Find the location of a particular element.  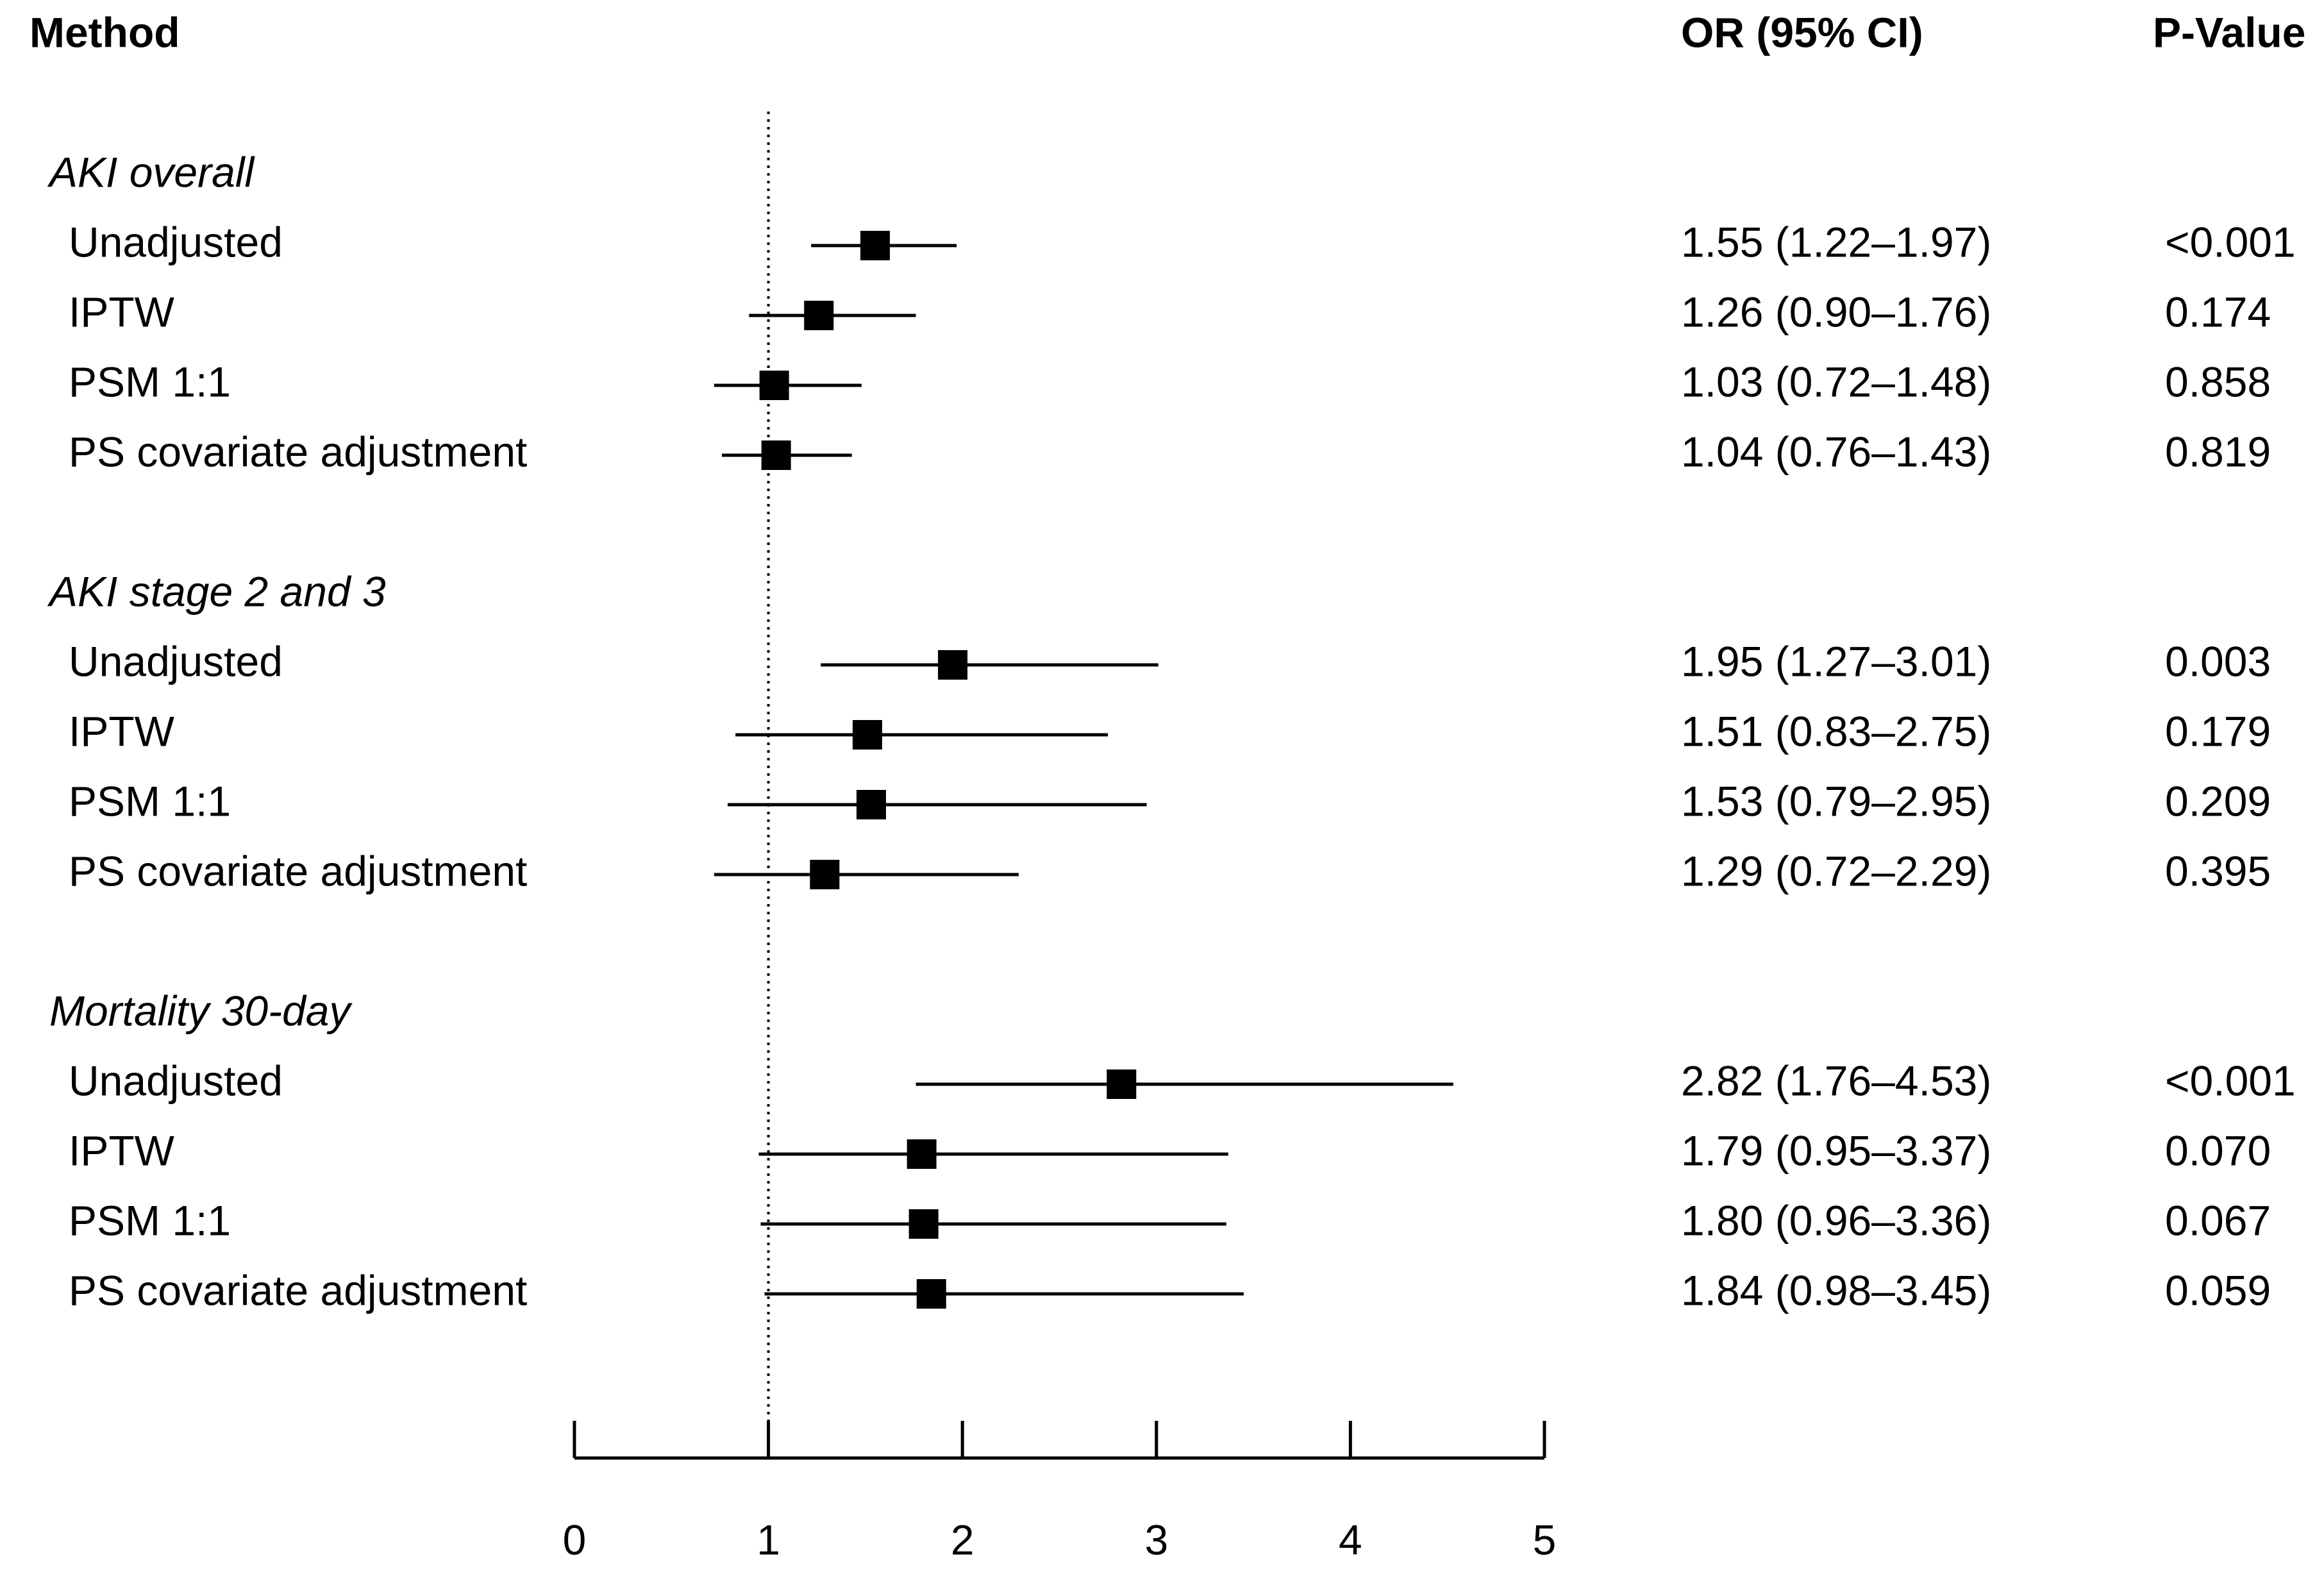

x-tick-label: 5 is located at coordinates (1545, 1539).